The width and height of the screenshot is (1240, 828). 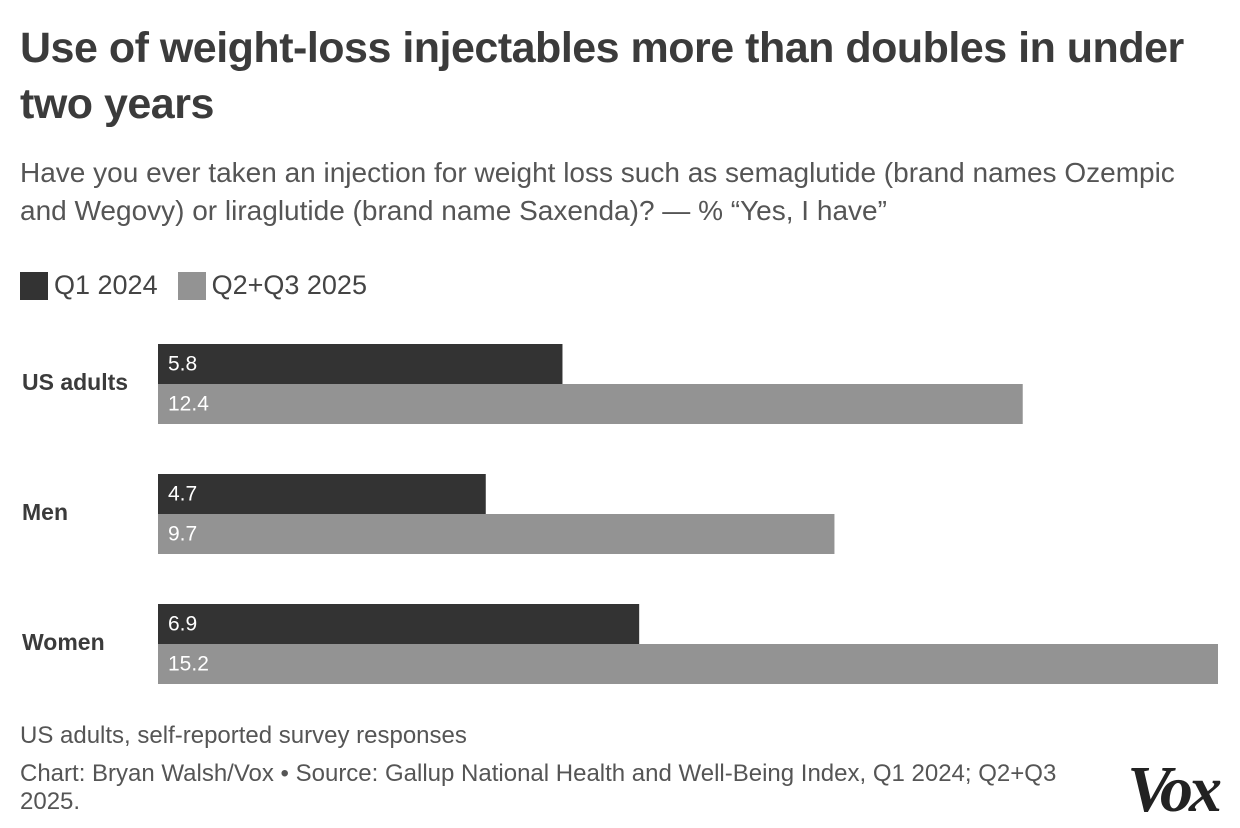 What do you see at coordinates (182, 364) in the screenshot?
I see `value-label: 5.8` at bounding box center [182, 364].